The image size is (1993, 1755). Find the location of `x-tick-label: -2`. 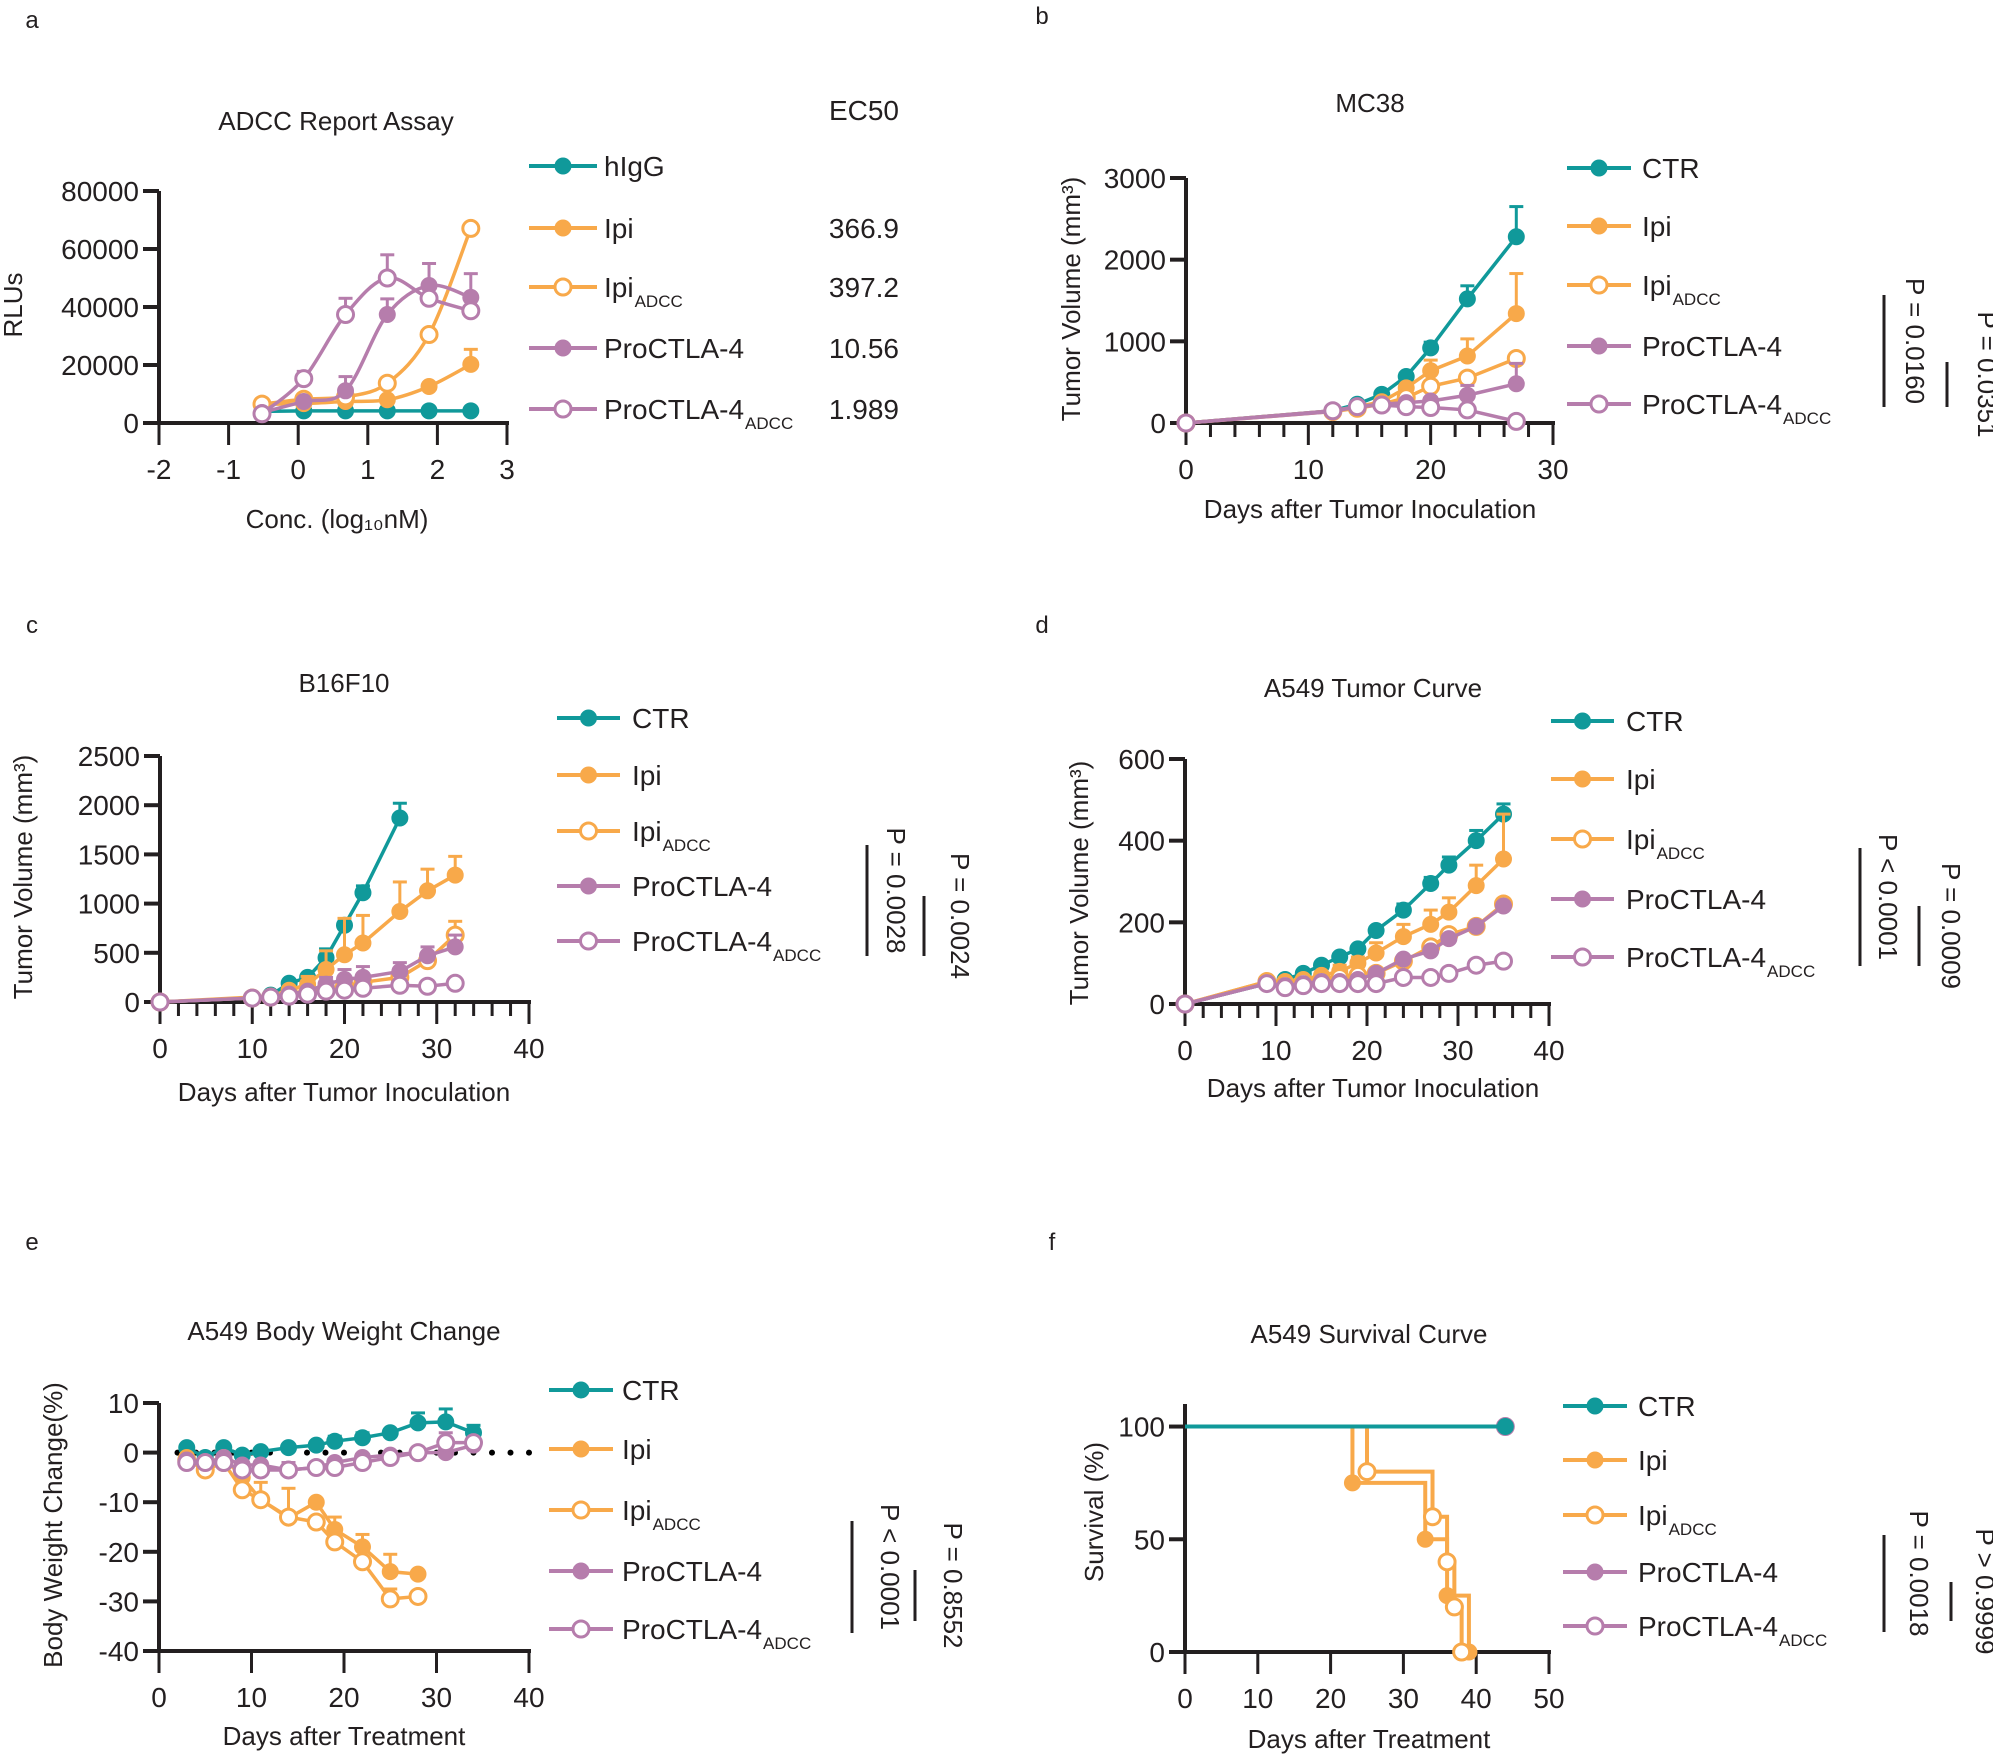

x-tick-label: -2 is located at coordinates (159, 469).